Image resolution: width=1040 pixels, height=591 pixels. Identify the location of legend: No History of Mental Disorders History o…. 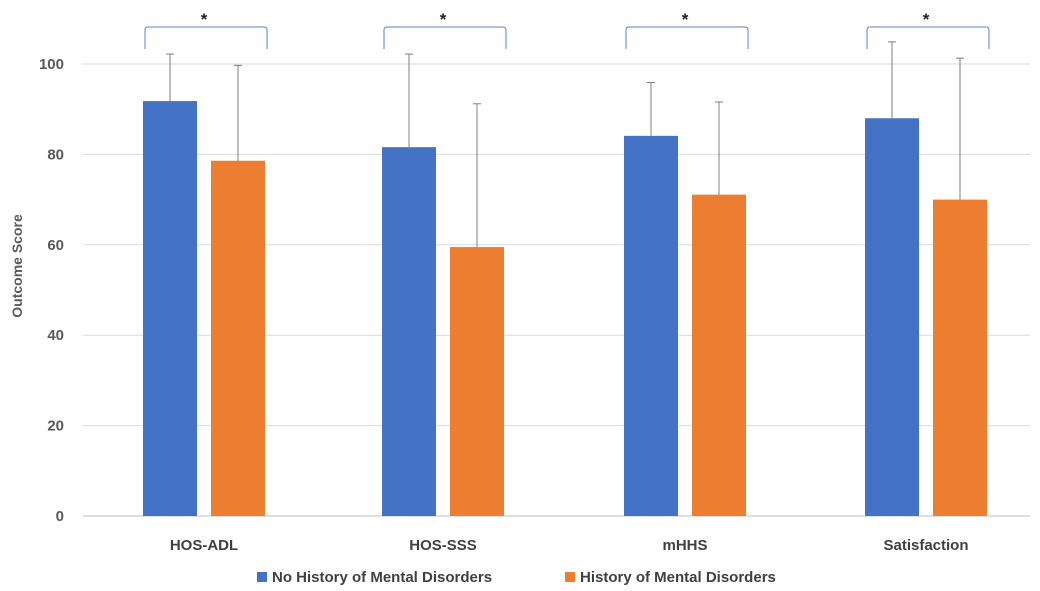
(516, 577).